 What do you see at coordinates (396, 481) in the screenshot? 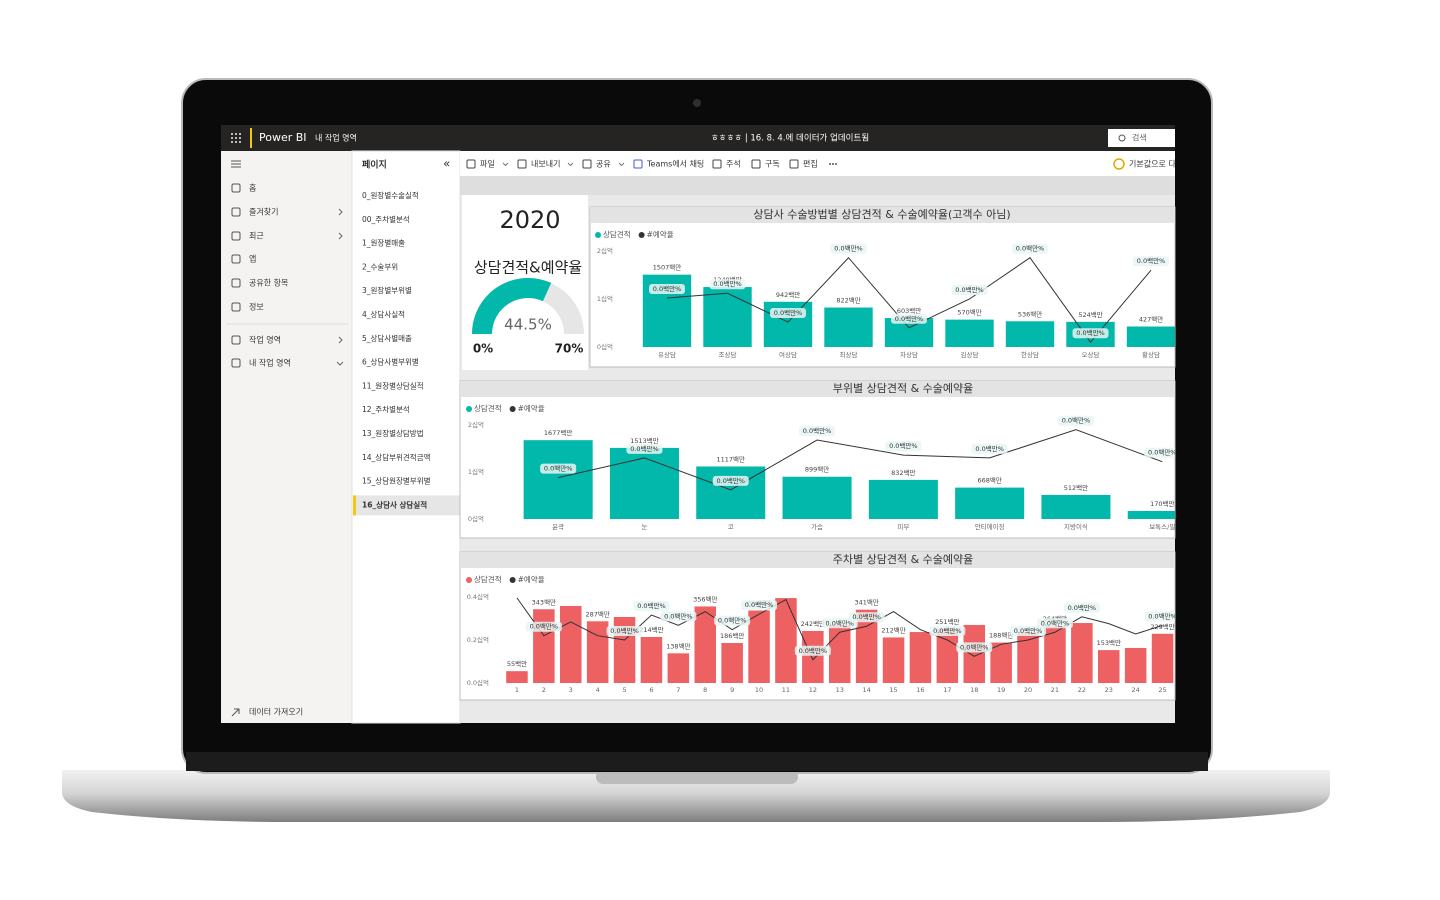
I see `page-item: 15_상담원장별부위별` at bounding box center [396, 481].